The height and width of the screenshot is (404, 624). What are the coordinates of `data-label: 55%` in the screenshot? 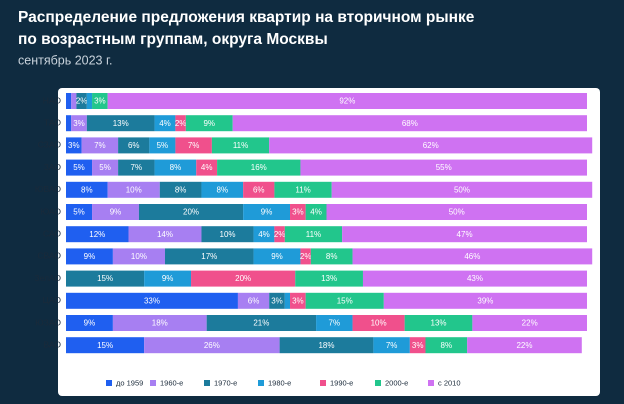 It's located at (444, 167).